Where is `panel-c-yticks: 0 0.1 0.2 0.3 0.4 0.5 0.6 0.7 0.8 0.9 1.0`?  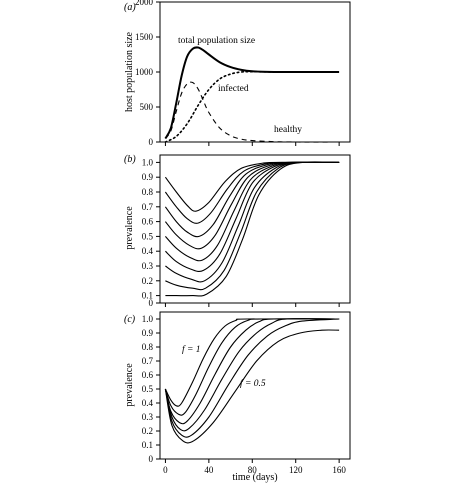 panel-c-yticks: 0 0.1 0.2 0.3 0.4 0.5 0.6 0.7 0.8 0.9 1.0 is located at coordinates (151, 389).